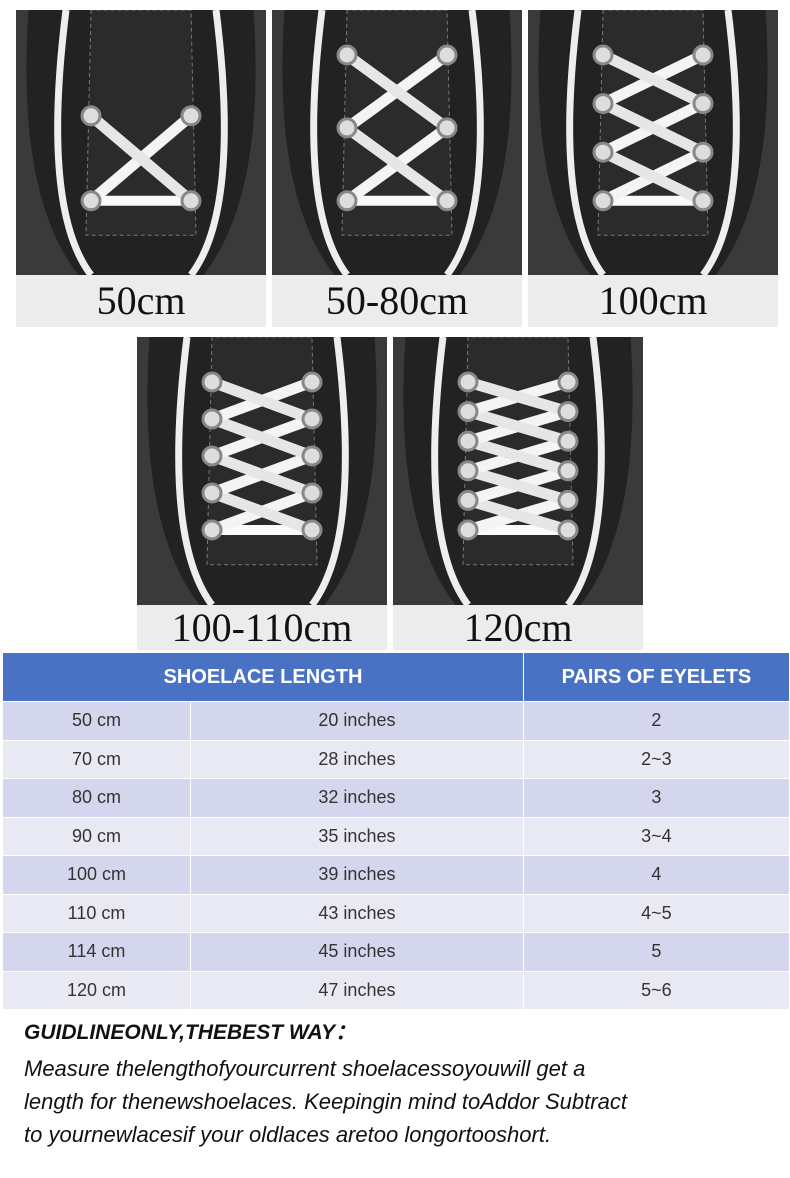  I want to click on header-row: SHOELACE LENGTH PAIRS OF EYELETS, so click(396, 677).